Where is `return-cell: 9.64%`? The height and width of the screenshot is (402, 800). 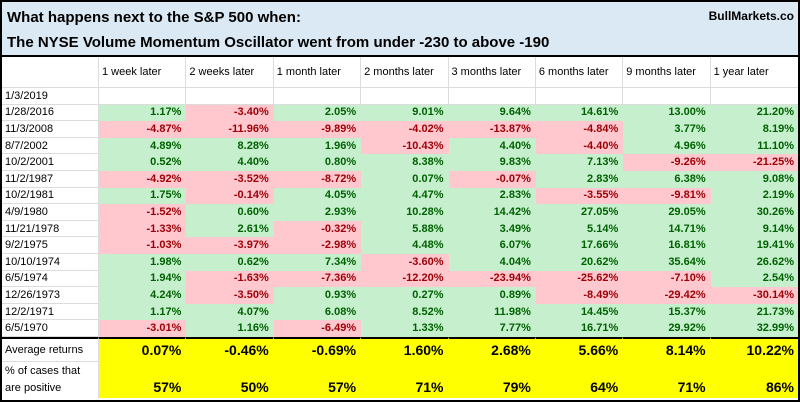
return-cell: 9.64% is located at coordinates (492, 113).